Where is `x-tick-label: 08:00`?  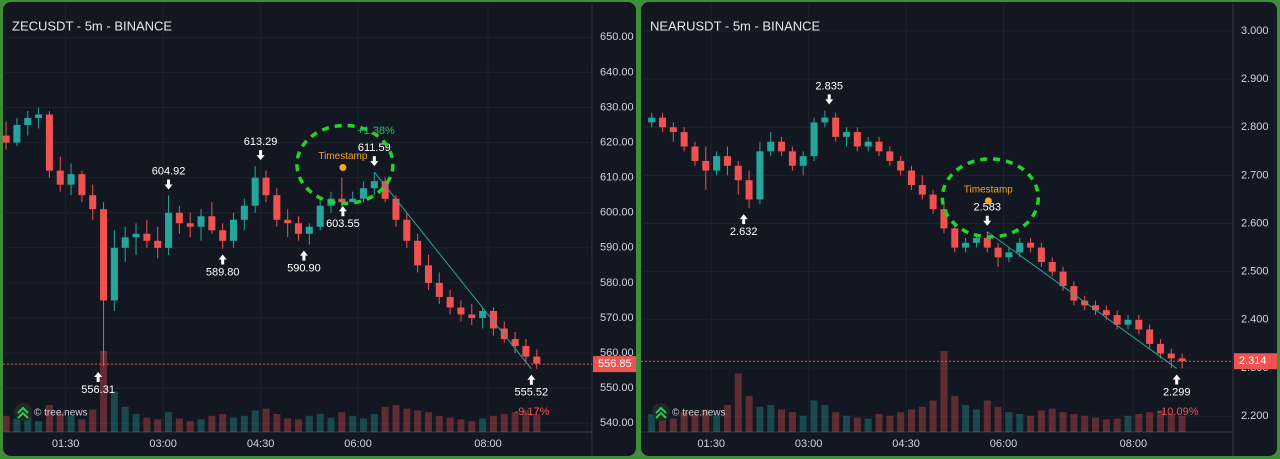
x-tick-label: 08:00 is located at coordinates (488, 444).